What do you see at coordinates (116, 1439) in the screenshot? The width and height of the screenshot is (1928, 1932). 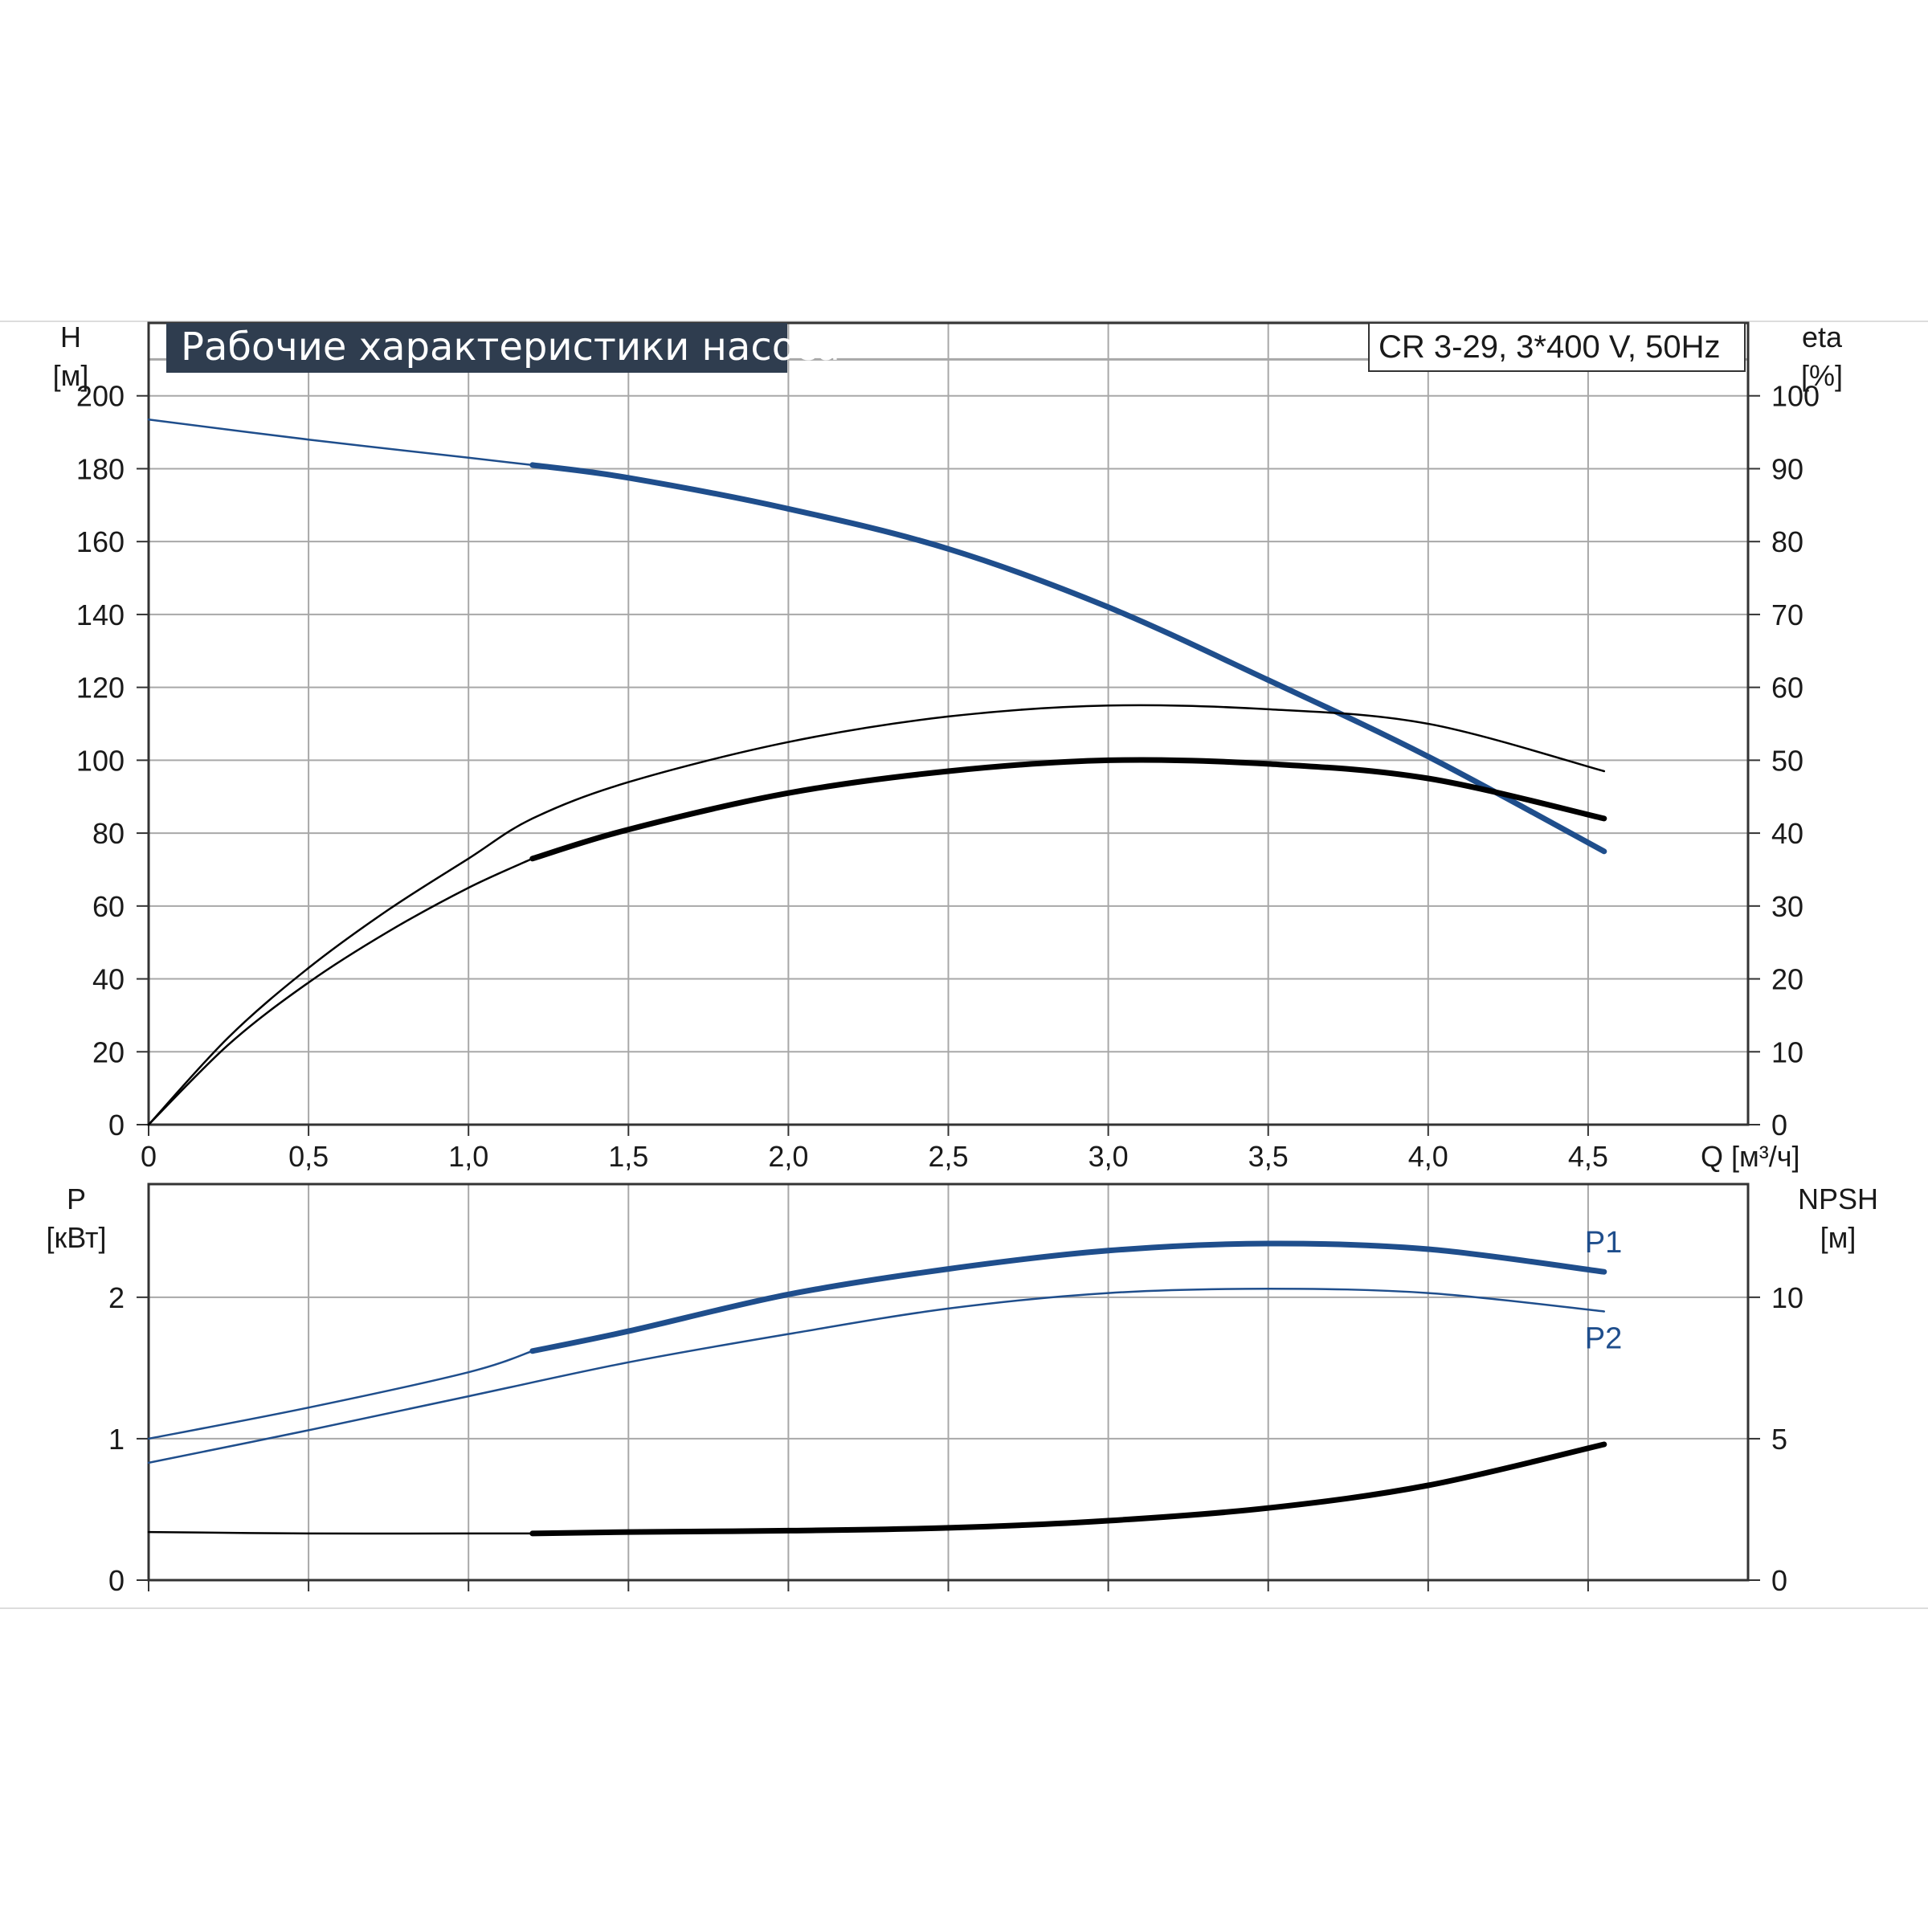 I see `p-tick-label: 1` at bounding box center [116, 1439].